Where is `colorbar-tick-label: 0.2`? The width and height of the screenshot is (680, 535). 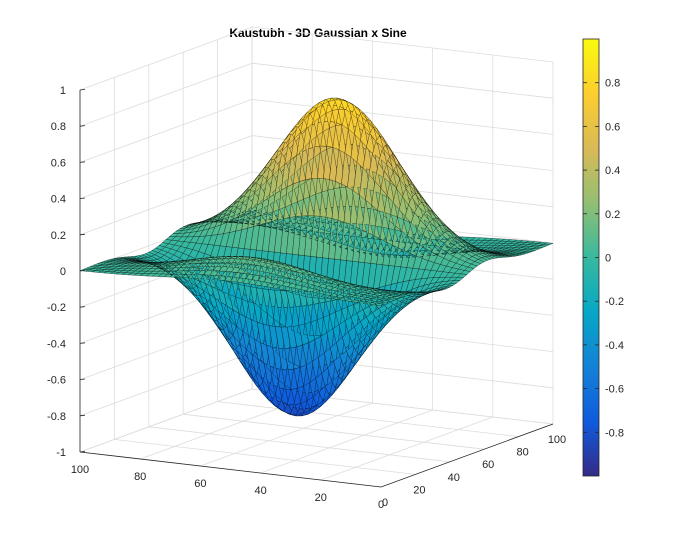
colorbar-tick-label: 0.2 is located at coordinates (612, 215).